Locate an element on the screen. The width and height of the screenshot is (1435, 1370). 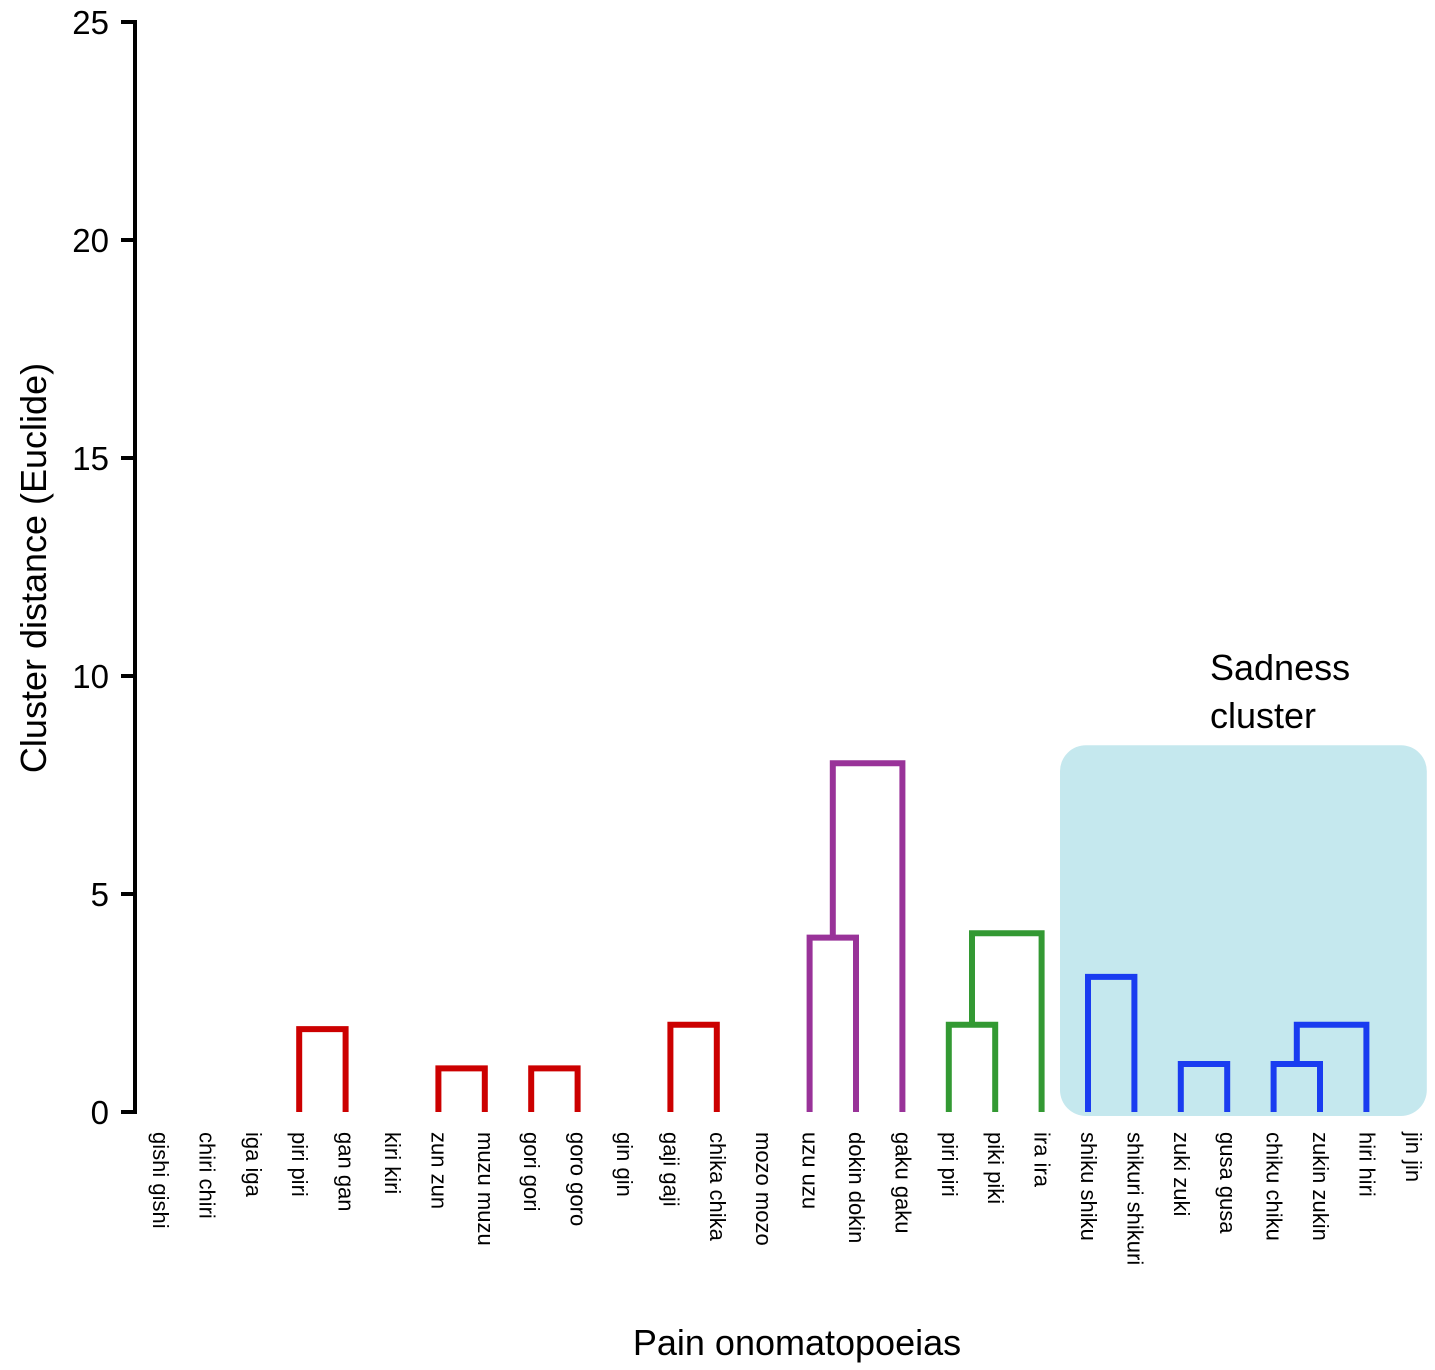
y-axis: 0 5 10 15 20 25 is located at coordinates (104, 567).